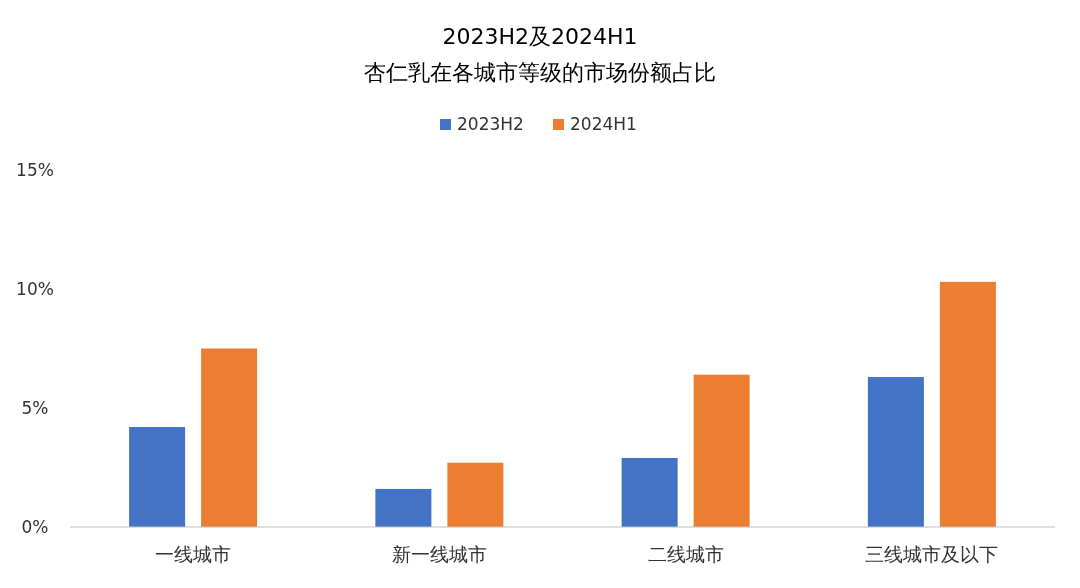 The width and height of the screenshot is (1080, 588). Describe the element at coordinates (540, 72) in the screenshot. I see `chart-subtitle: 杏仁乳在各城市等级的市场份额占比` at that location.